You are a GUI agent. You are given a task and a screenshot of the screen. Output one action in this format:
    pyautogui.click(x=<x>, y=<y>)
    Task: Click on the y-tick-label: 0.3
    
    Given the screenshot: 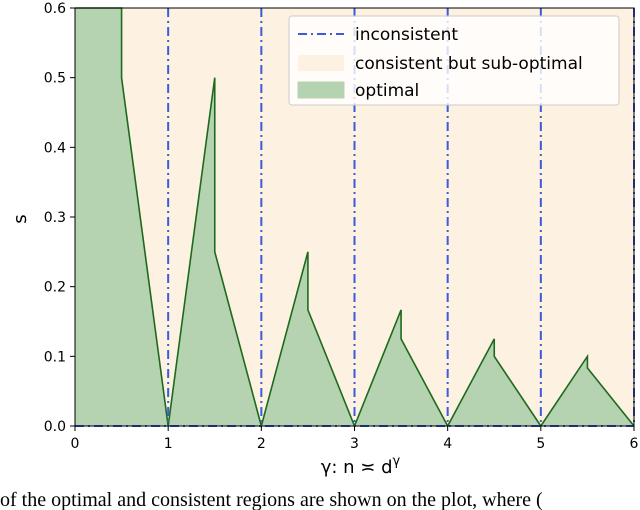 What is the action you would take?
    pyautogui.click(x=55, y=218)
    